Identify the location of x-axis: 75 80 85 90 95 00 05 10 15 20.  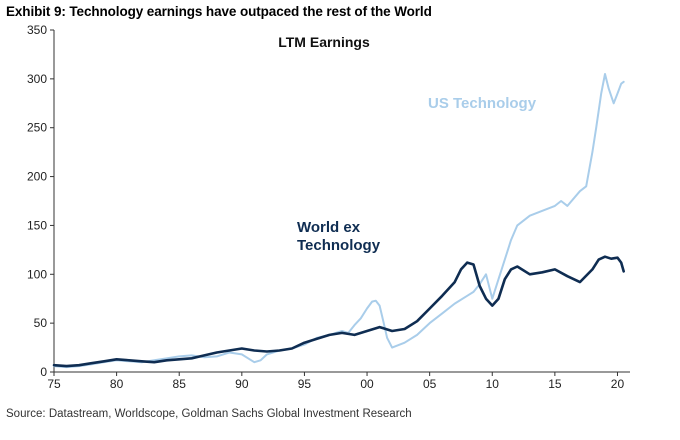
(338, 381).